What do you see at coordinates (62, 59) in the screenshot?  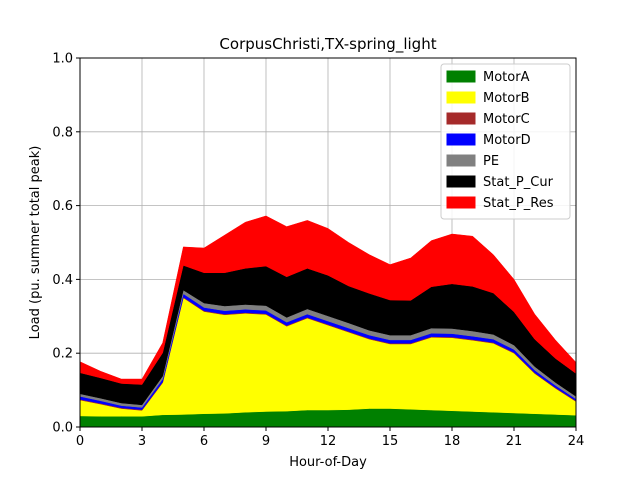 I see `y-tick-label: 1.0` at bounding box center [62, 59].